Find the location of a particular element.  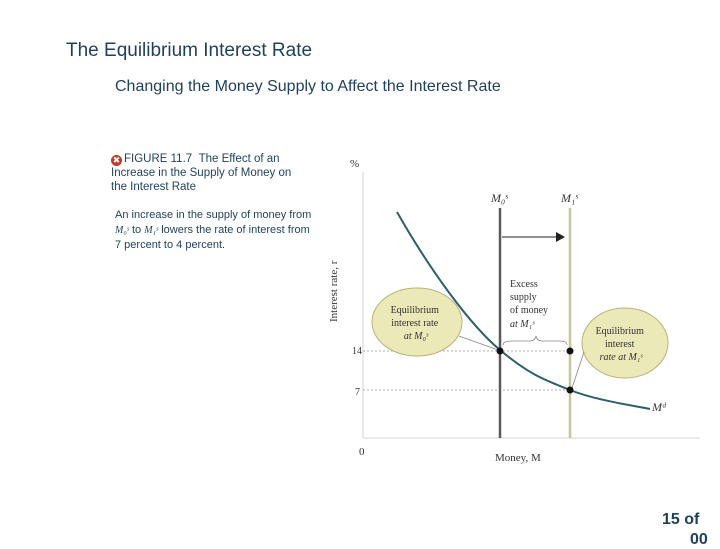

ms1-symbol: M₁ˢ is located at coordinates (151, 230).